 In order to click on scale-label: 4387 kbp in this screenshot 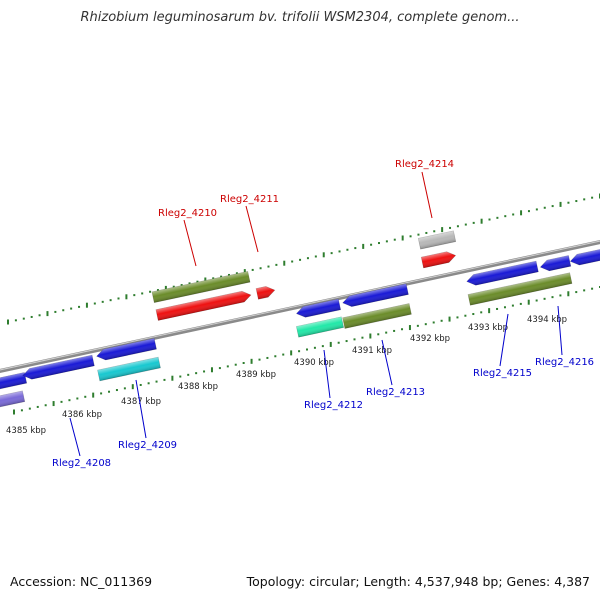, I will do `click(141, 402)`.